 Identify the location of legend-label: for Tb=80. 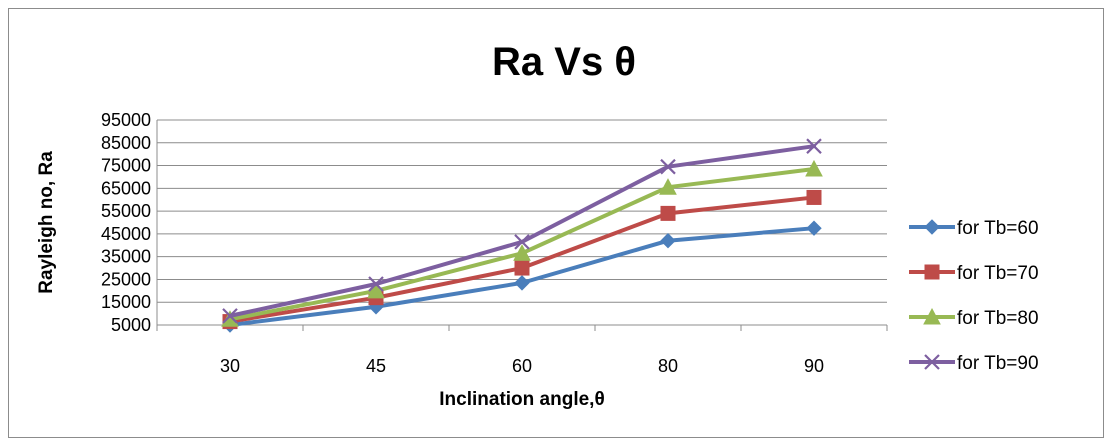
(998, 318).